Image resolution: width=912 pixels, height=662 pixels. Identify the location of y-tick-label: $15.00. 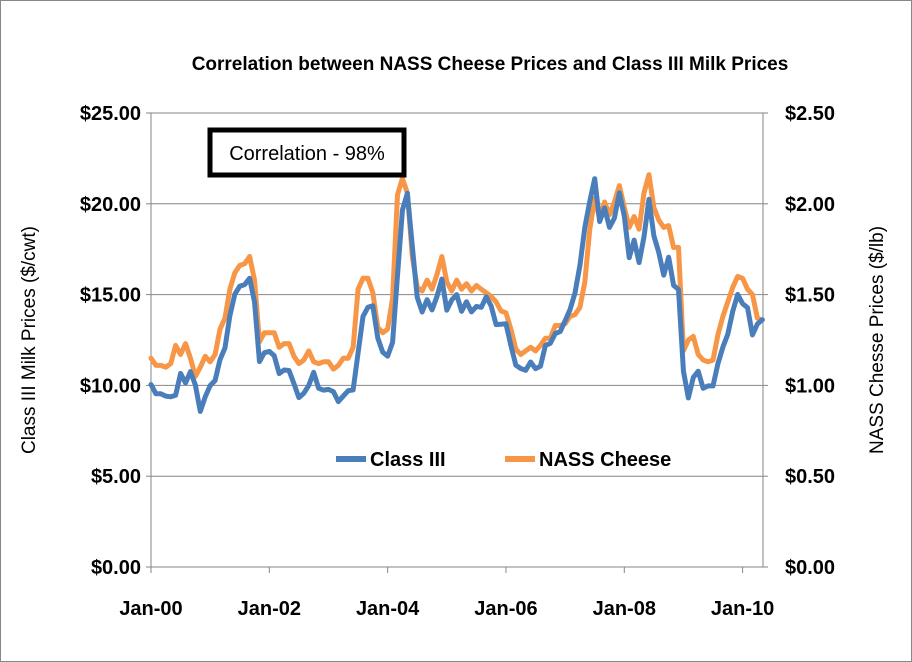
(110, 296).